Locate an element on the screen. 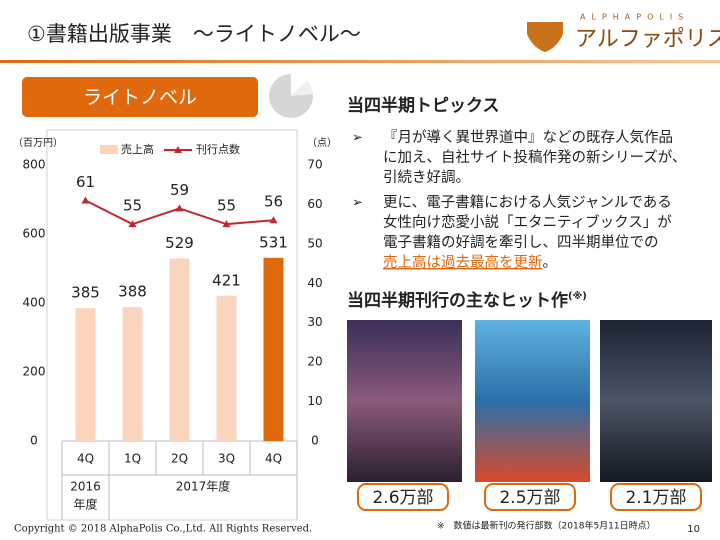 The height and width of the screenshot is (540, 720). line is located at coordinates (179, 212).